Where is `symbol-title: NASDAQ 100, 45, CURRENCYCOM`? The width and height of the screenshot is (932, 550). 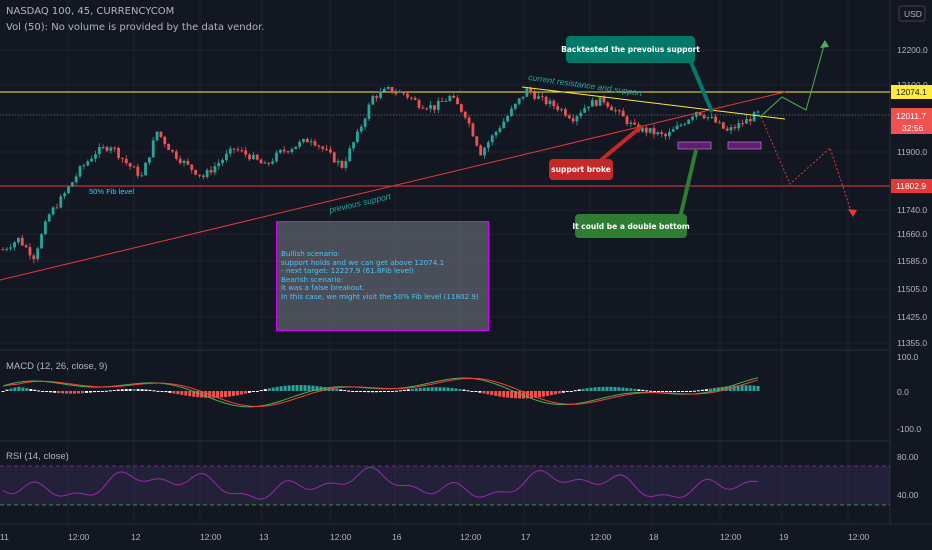
symbol-title: NASDAQ 100, 45, CURRENCYCOM is located at coordinates (90, 11).